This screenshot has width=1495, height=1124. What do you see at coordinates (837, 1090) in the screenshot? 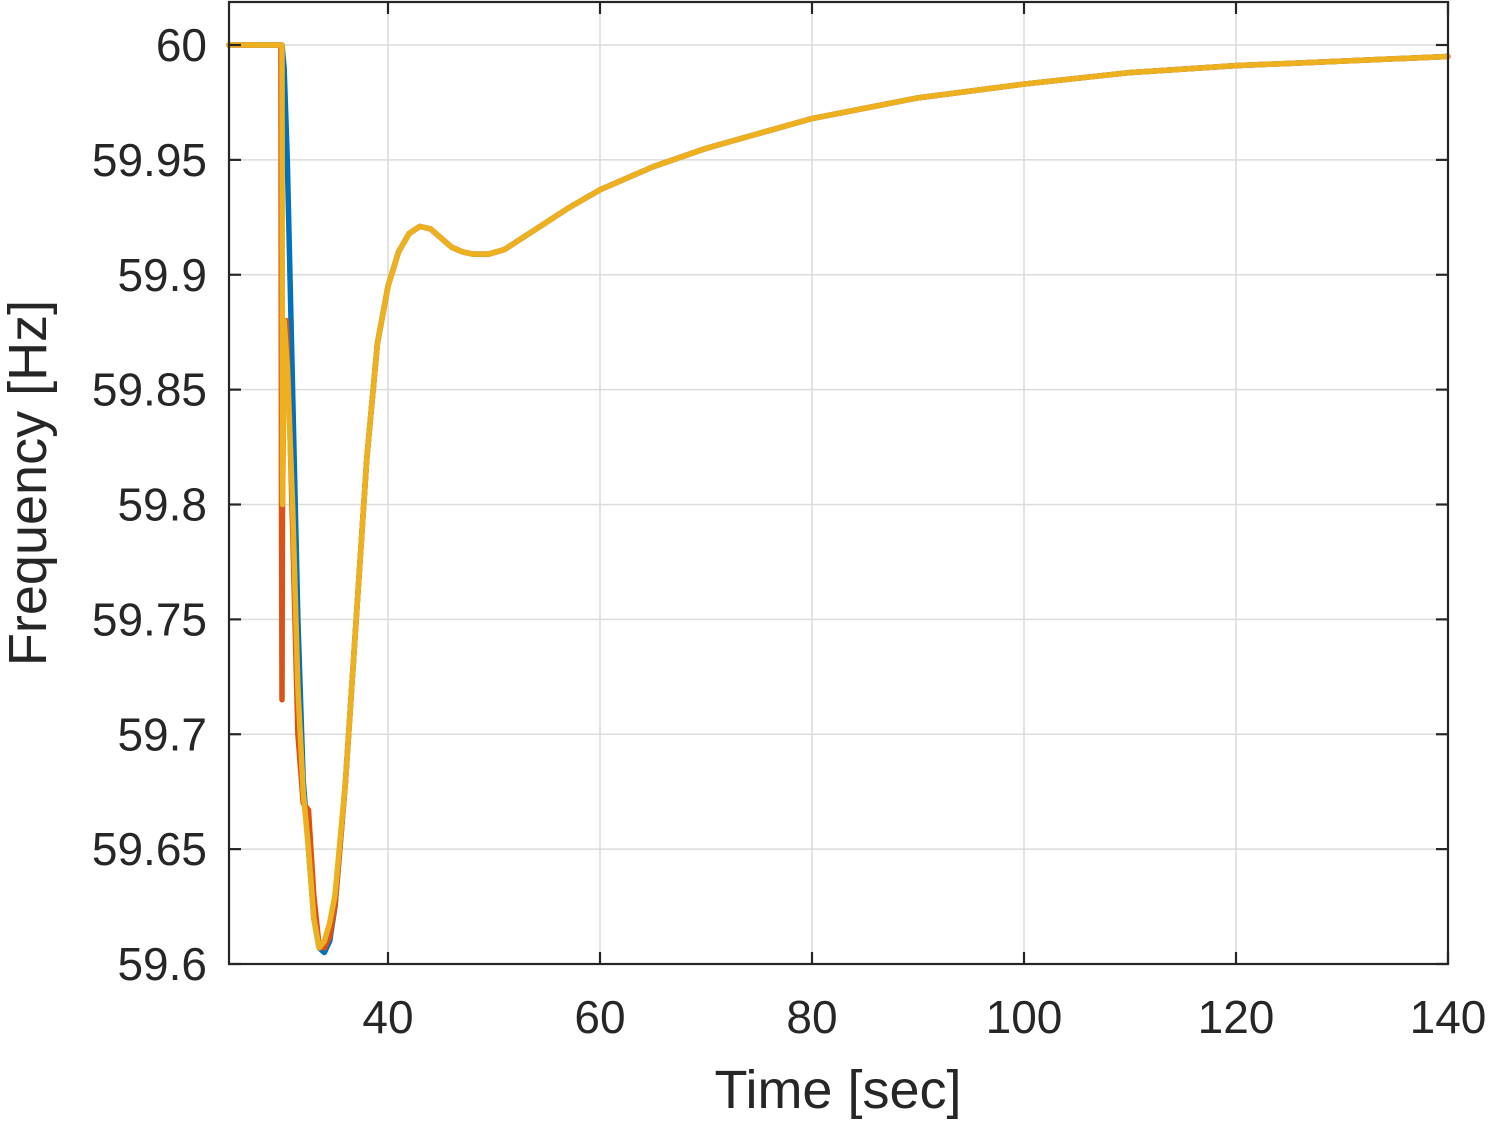
I see `x-axis-label: Time [sec]` at bounding box center [837, 1090].